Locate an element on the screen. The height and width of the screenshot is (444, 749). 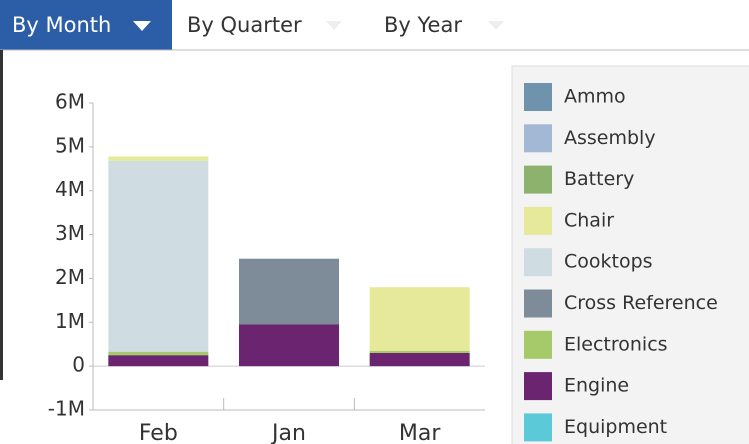
legend-label: Equipment is located at coordinates (615, 427).